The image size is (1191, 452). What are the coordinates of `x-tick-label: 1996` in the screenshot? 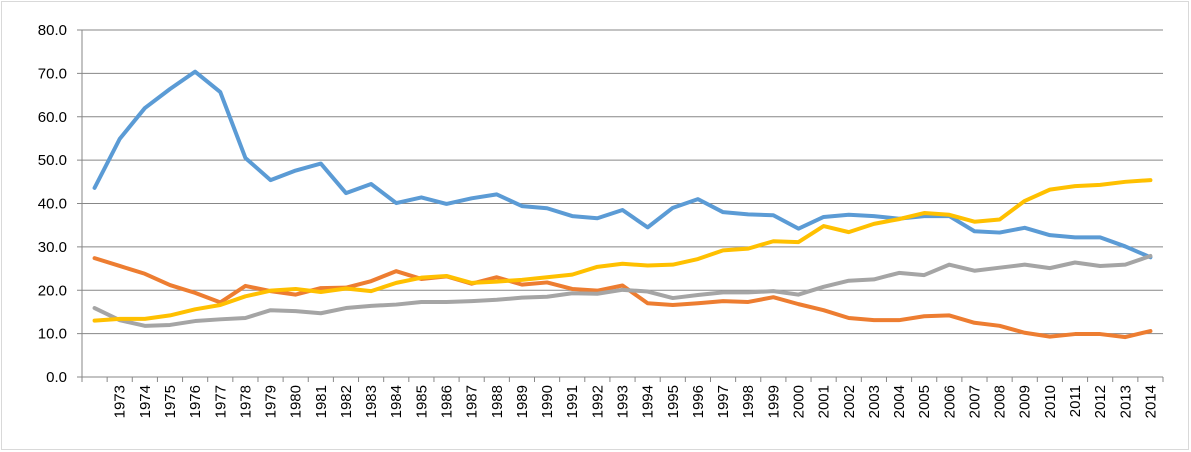 It's located at (698, 401).